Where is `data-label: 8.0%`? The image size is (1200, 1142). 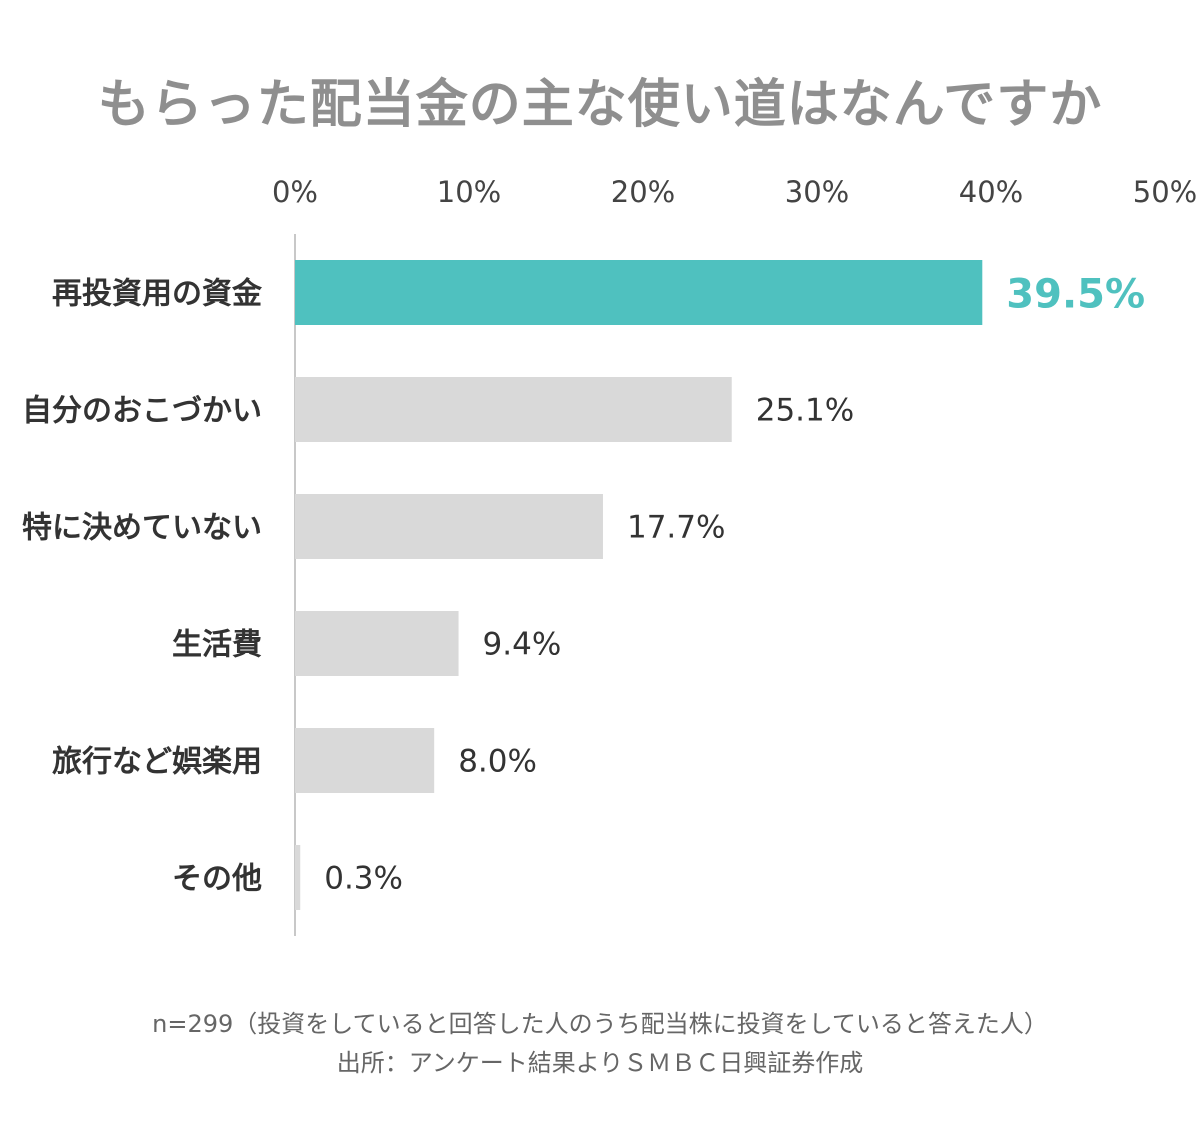 data-label: 8.0% is located at coordinates (497, 762).